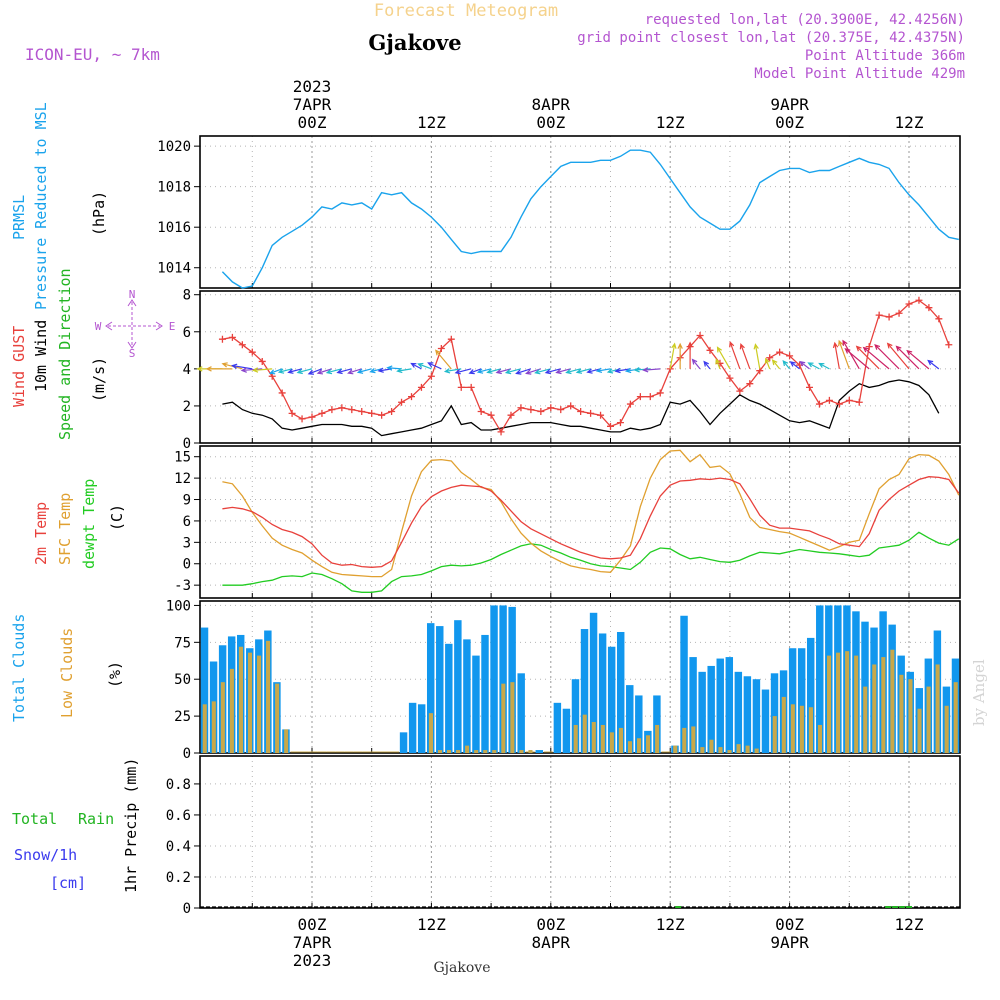 Image resolution: width=1000 pixels, height=1000 pixels. Describe the element at coordinates (174, 147) in the screenshot. I see `prmsl-tick-label: 1020` at that location.